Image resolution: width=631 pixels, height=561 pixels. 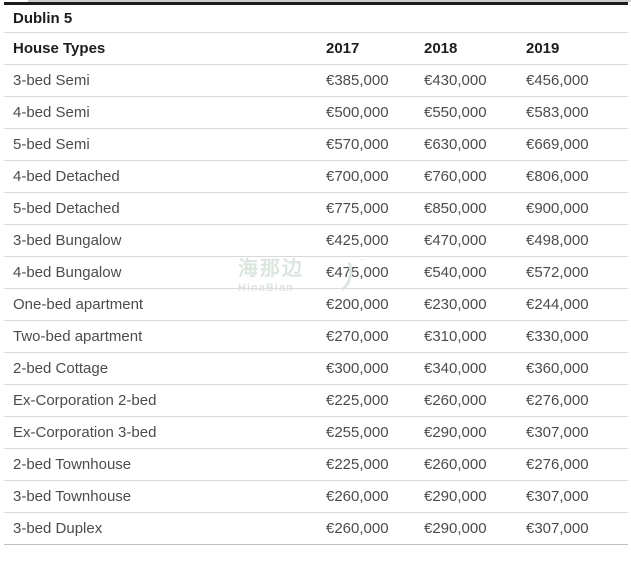 What do you see at coordinates (455, 304) in the screenshot?
I see `price-2018-cell: €230,000` at bounding box center [455, 304].